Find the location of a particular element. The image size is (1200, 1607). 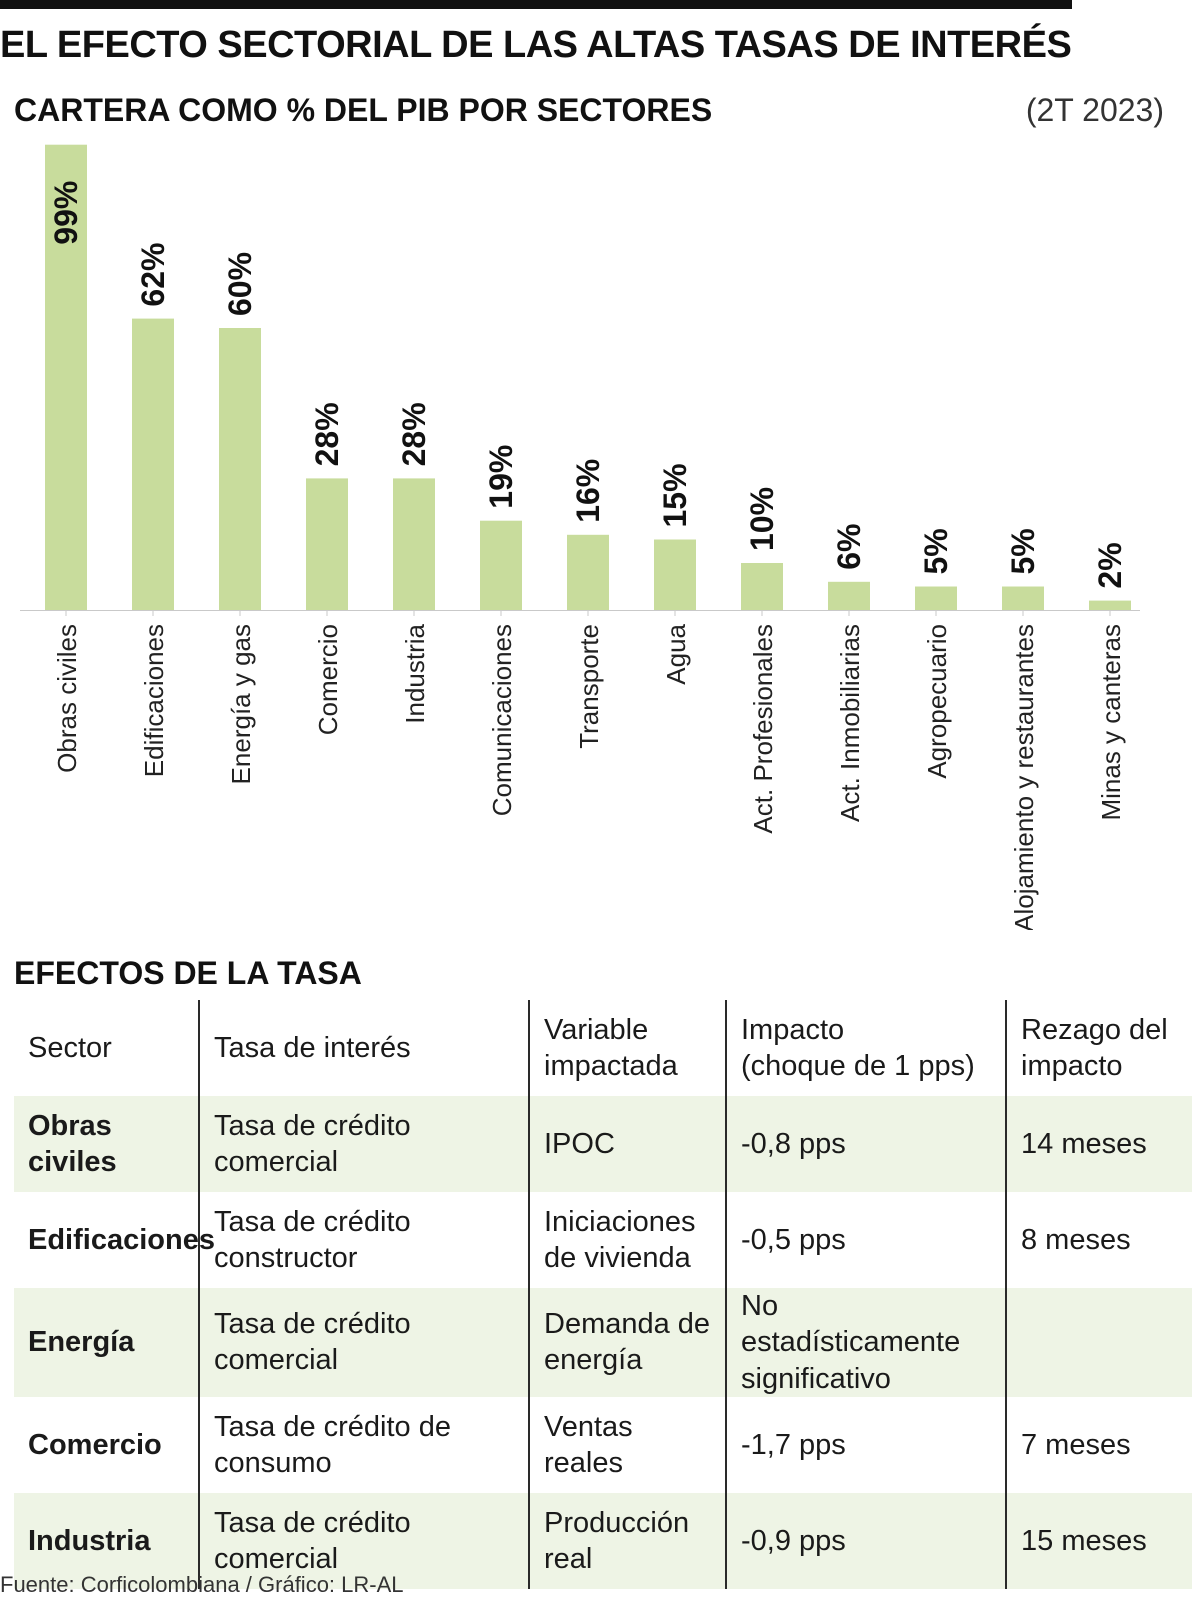

cell-lag: 8 meses is located at coordinates (1098, 1240).